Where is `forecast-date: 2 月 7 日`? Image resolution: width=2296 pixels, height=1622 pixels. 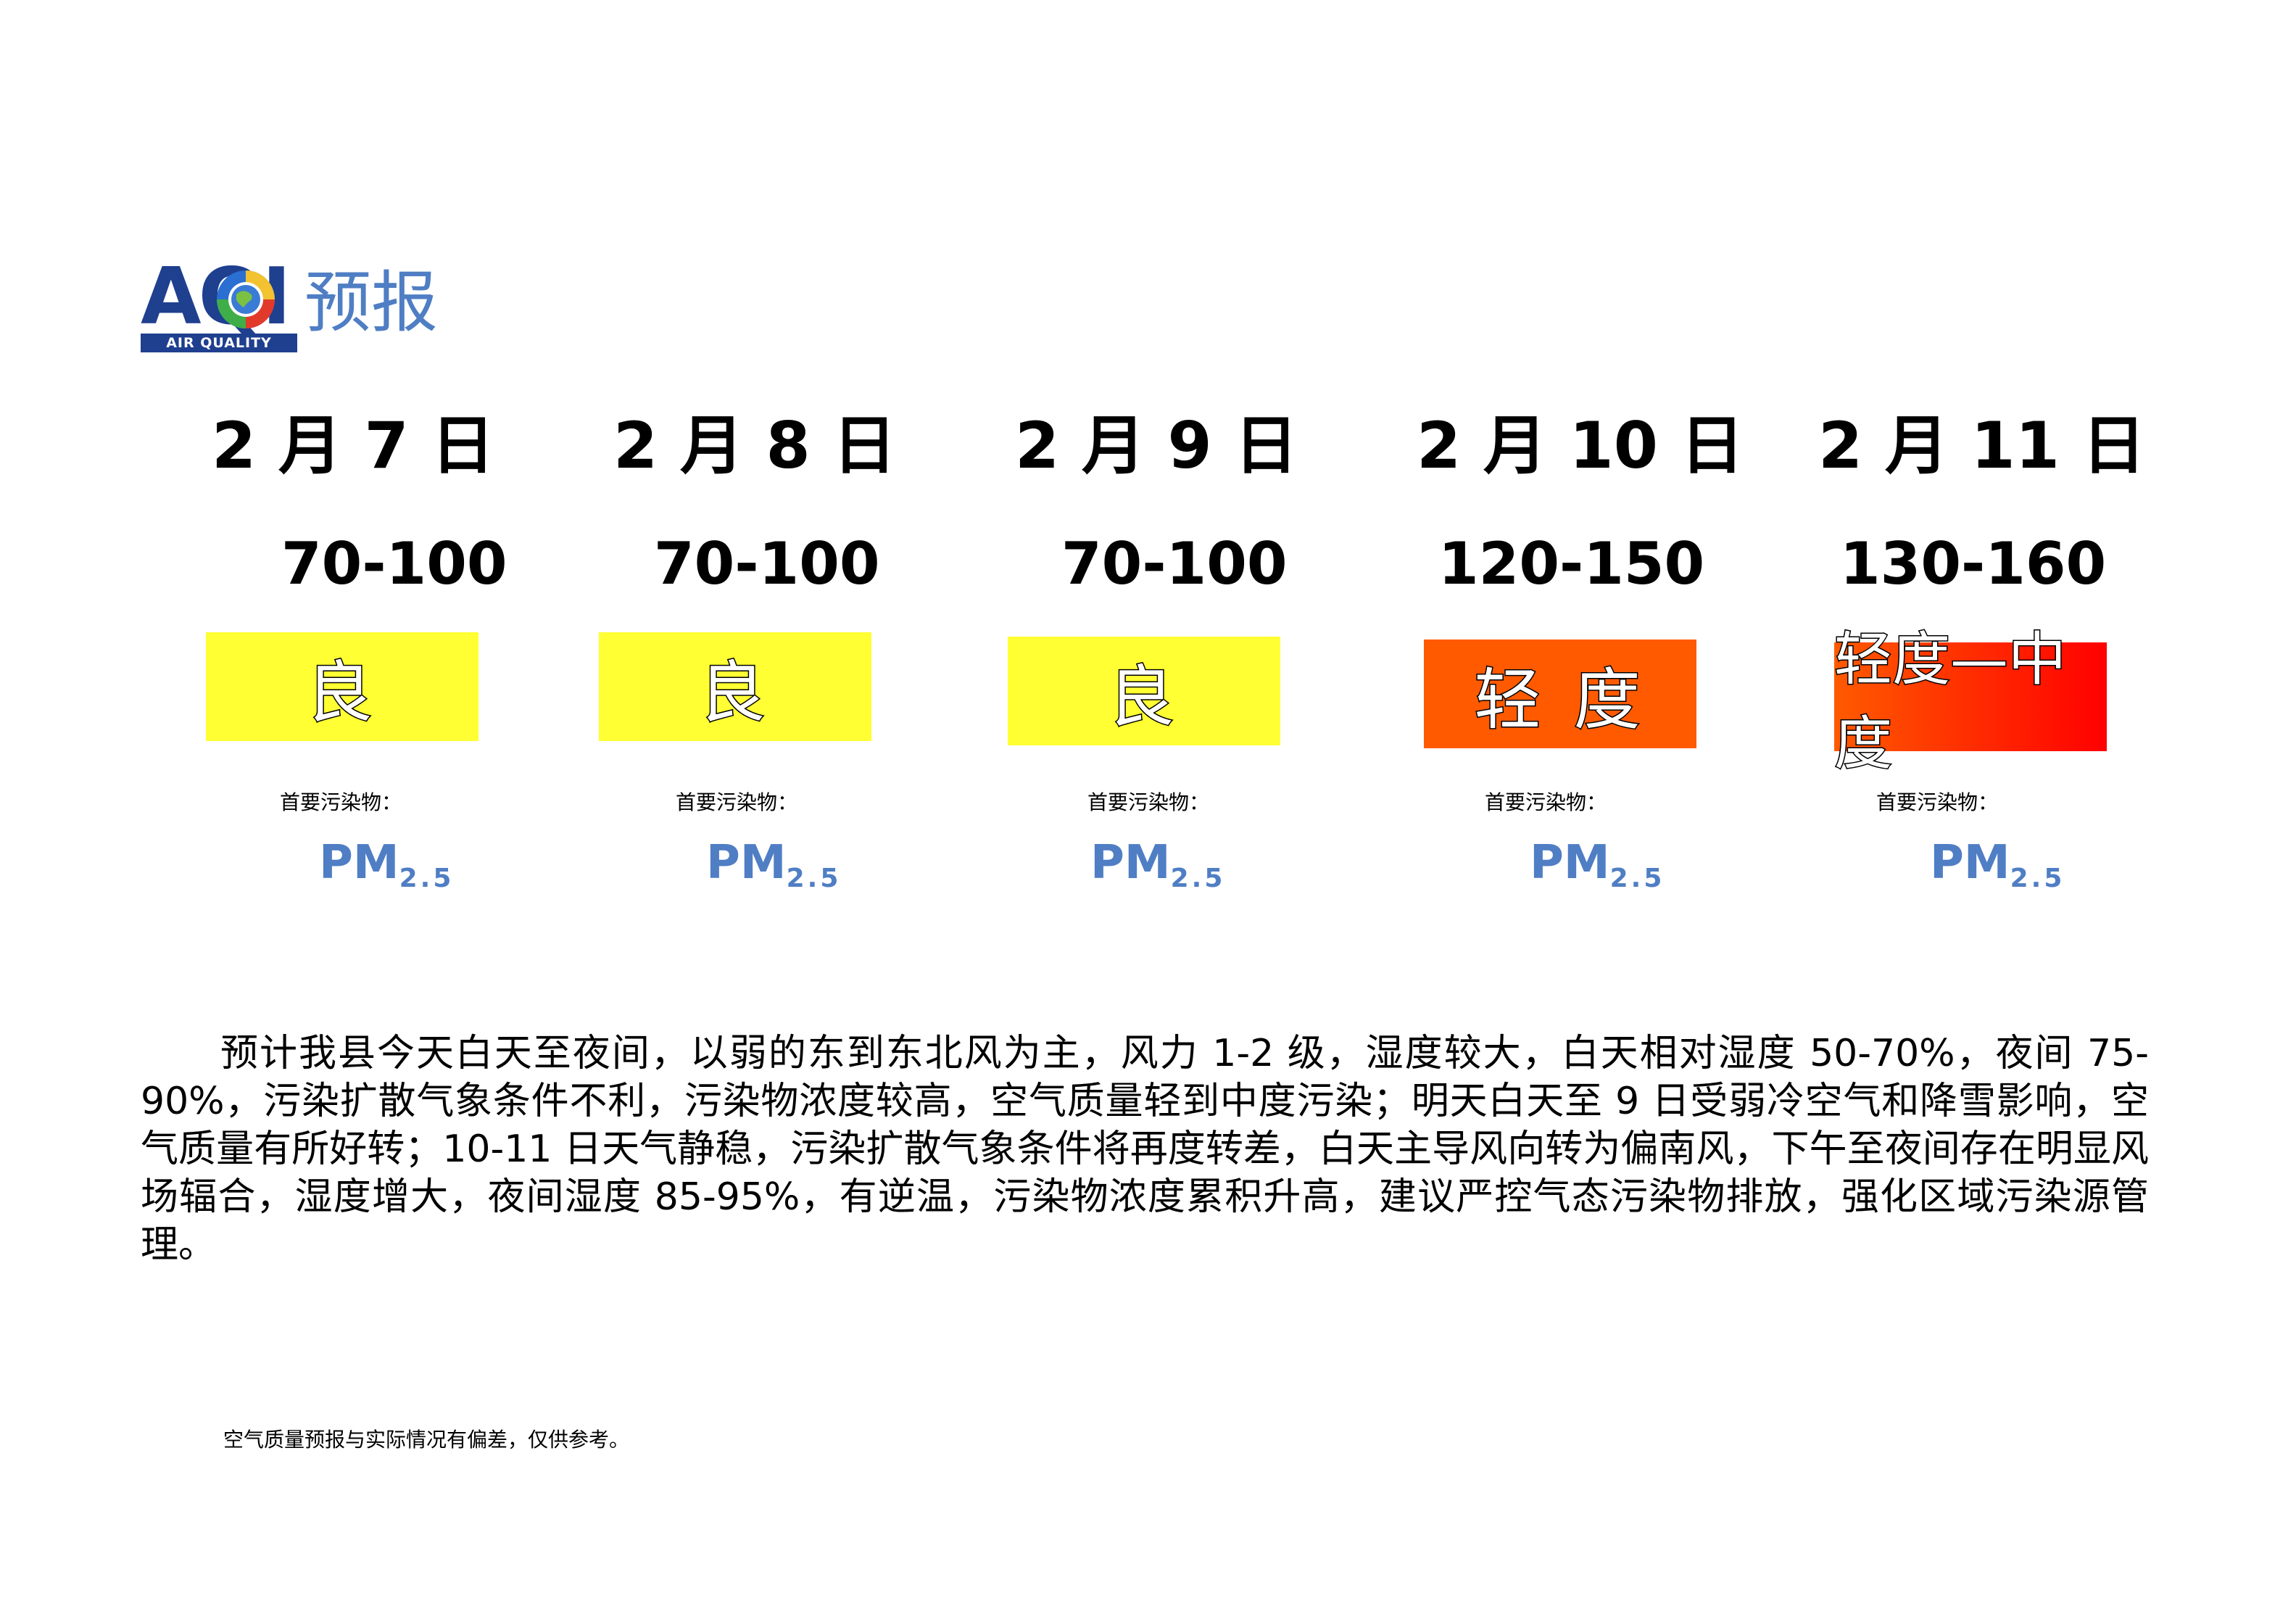
forecast-date: 2 月 7 日 is located at coordinates (353, 445).